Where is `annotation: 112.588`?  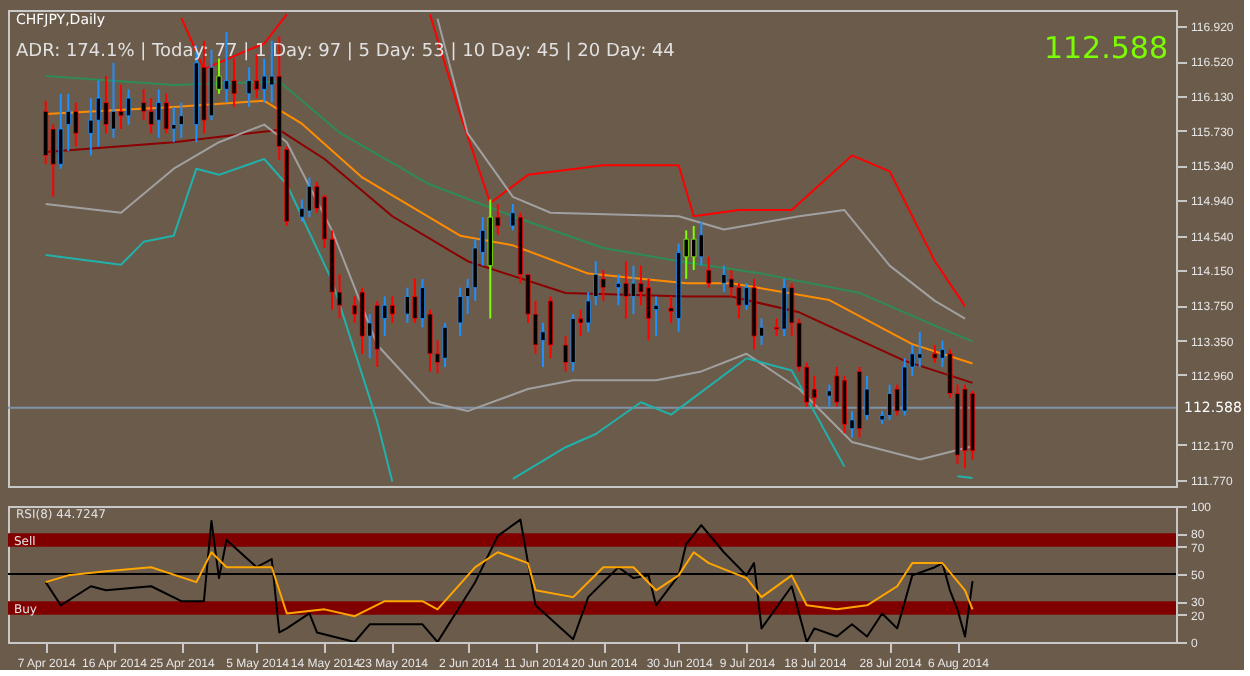
annotation: 112.588 is located at coordinates (1105, 48).